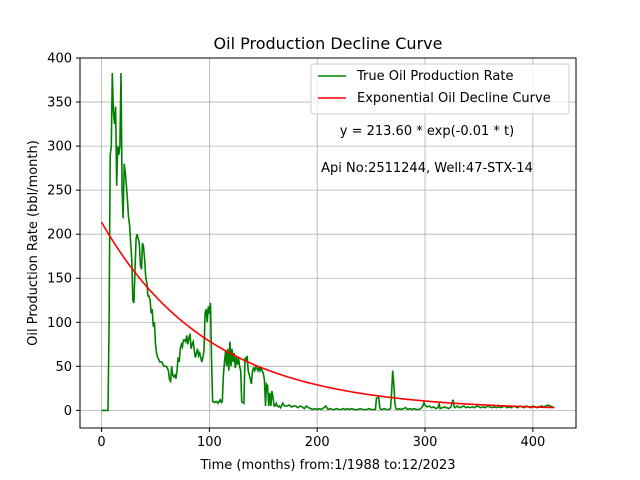 The width and height of the screenshot is (640, 480). What do you see at coordinates (327, 465) in the screenshot?
I see `x-axis-label: Time (months) from:1/1988 to:12/2023` at bounding box center [327, 465].